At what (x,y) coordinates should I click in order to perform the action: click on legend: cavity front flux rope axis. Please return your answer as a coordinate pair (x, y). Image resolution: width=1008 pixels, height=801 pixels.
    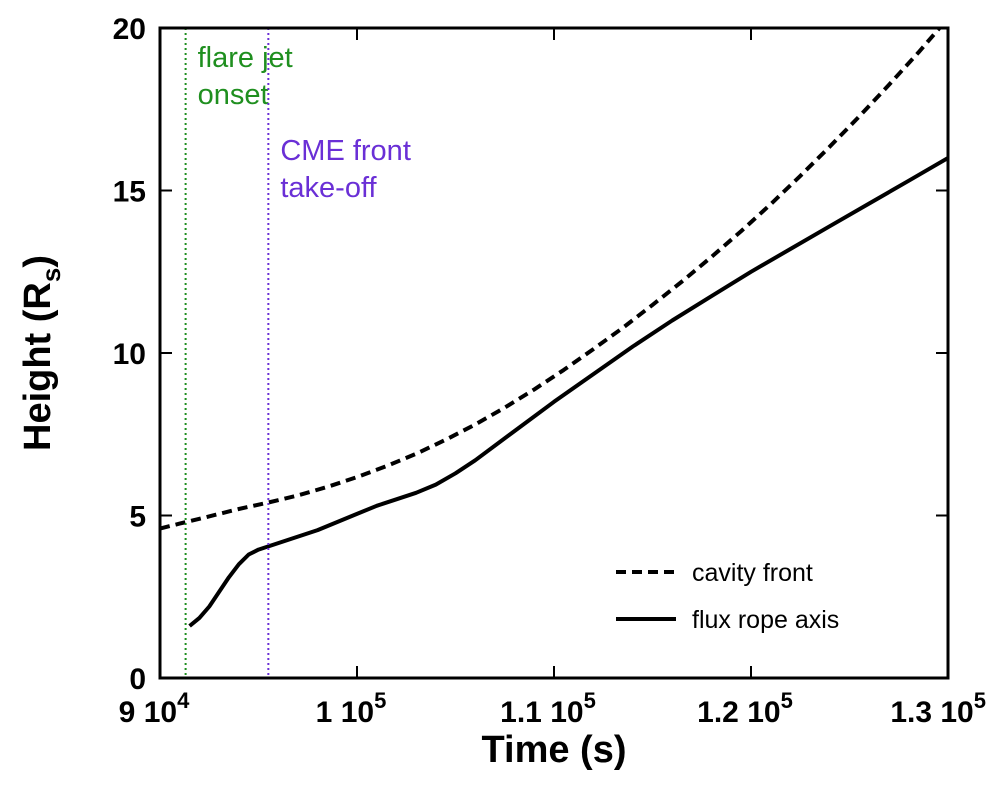
    Looking at the image, I should click on (727, 596).